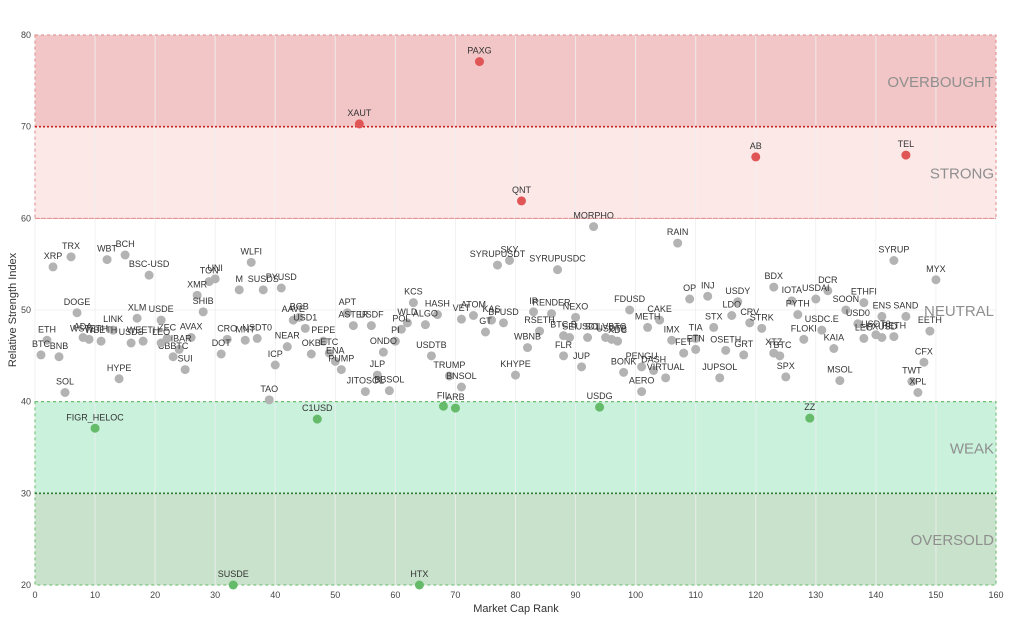  Describe the element at coordinates (335, 595) in the screenshot. I see `x-tick-label: 50` at that location.